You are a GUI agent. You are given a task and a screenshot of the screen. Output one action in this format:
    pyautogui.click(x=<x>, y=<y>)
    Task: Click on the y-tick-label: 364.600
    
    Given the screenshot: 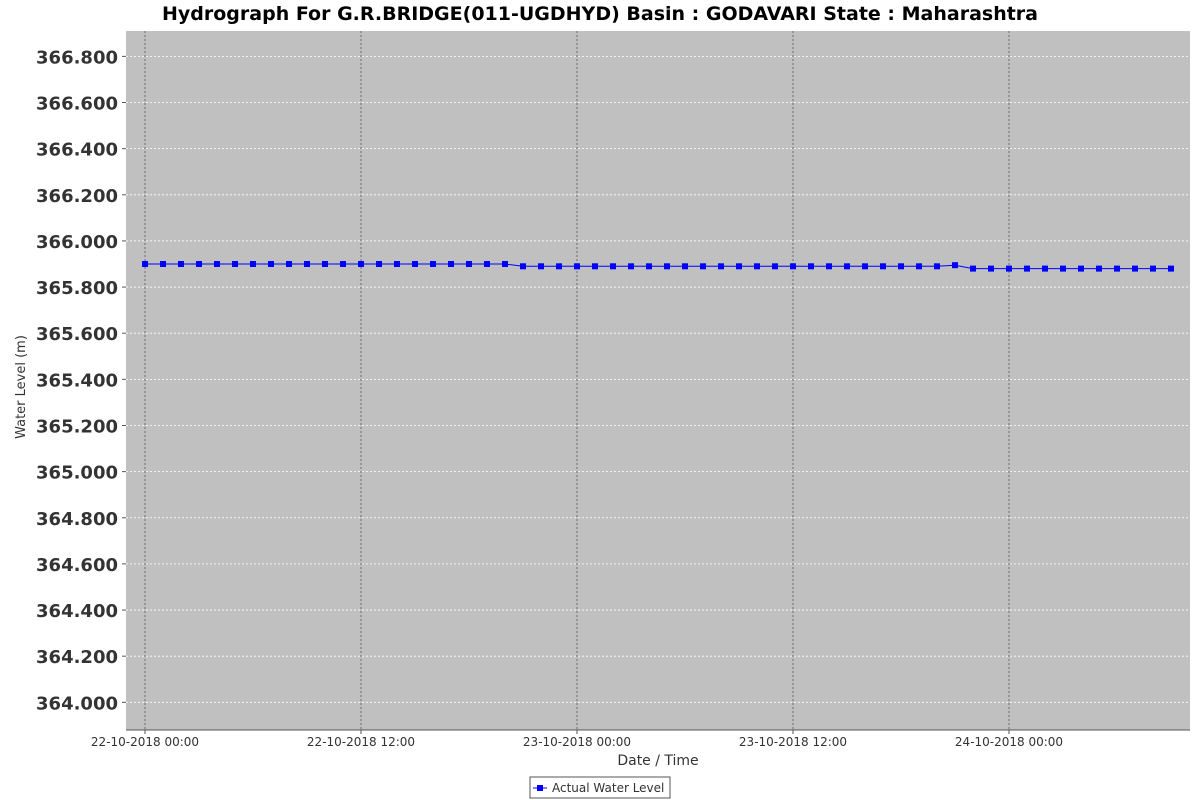 What is the action you would take?
    pyautogui.click(x=77, y=565)
    